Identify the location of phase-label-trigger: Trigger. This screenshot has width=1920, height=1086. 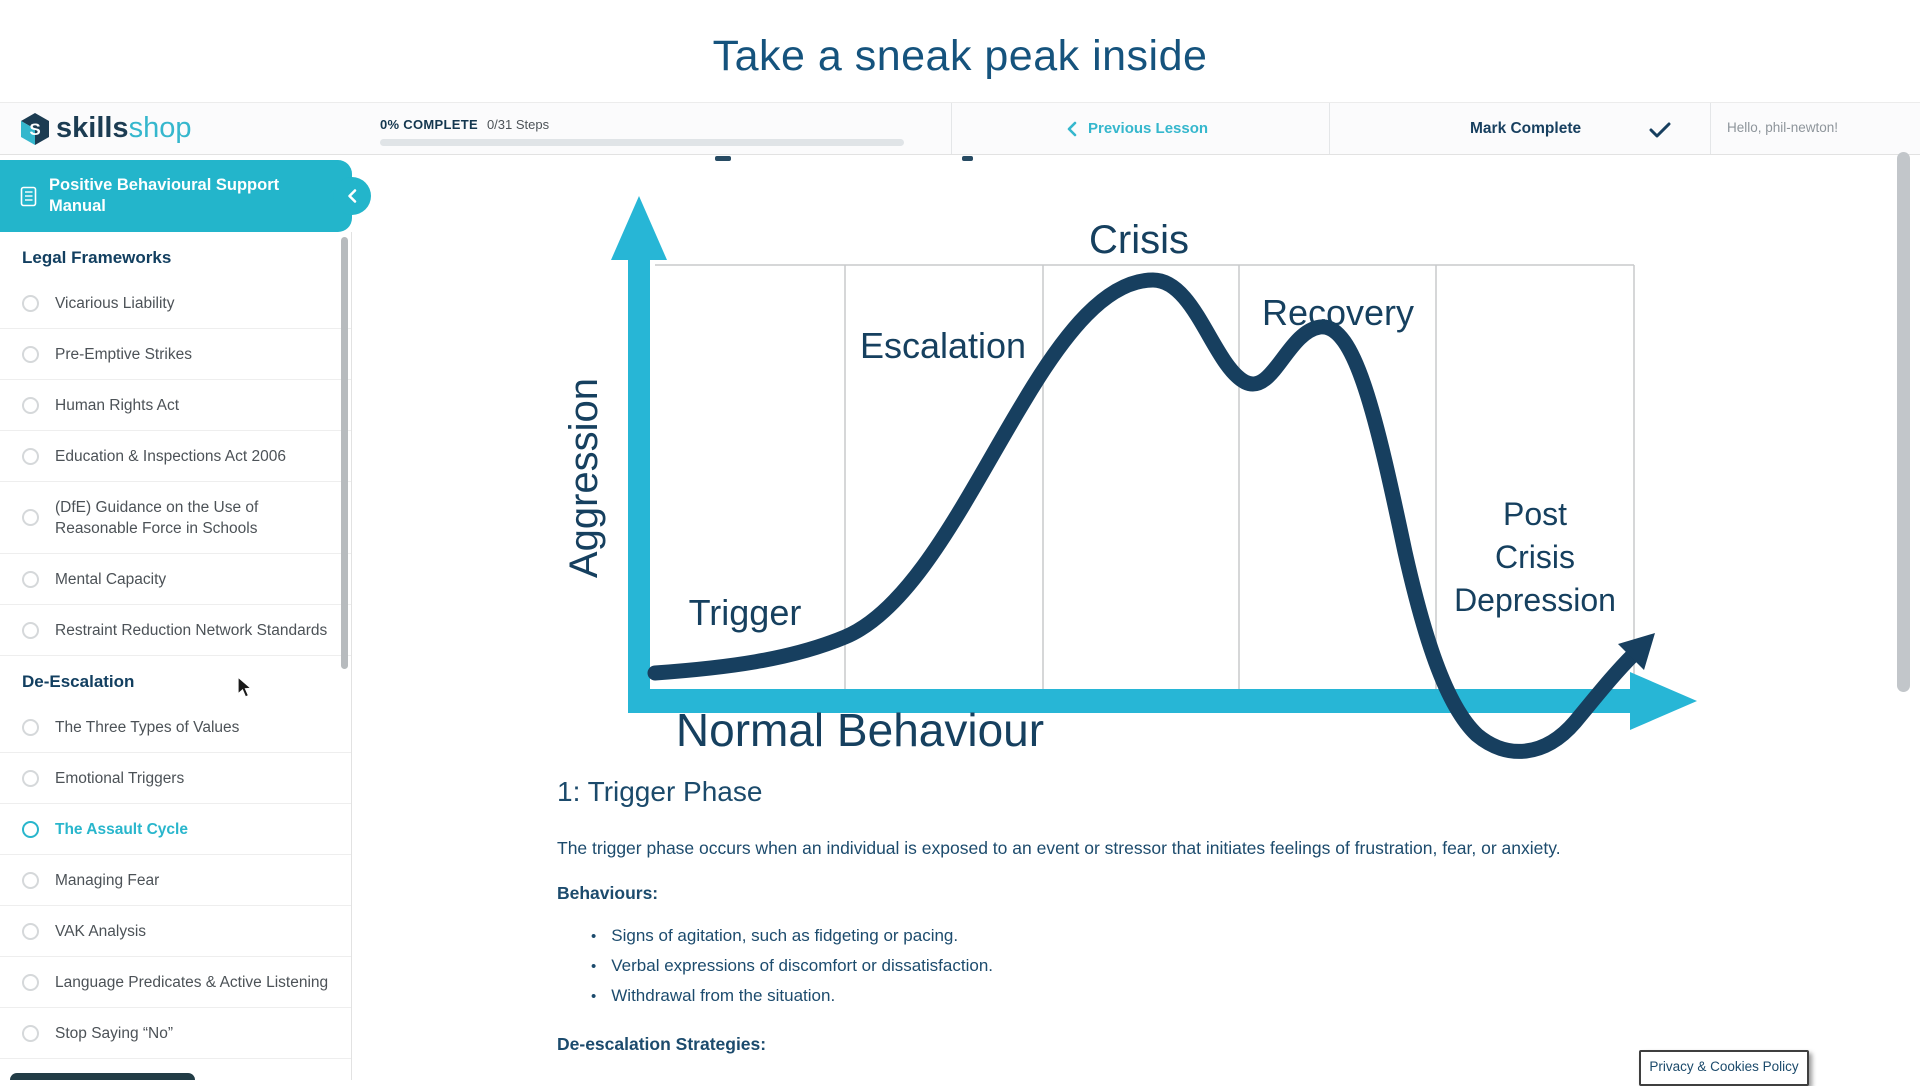
(745, 612).